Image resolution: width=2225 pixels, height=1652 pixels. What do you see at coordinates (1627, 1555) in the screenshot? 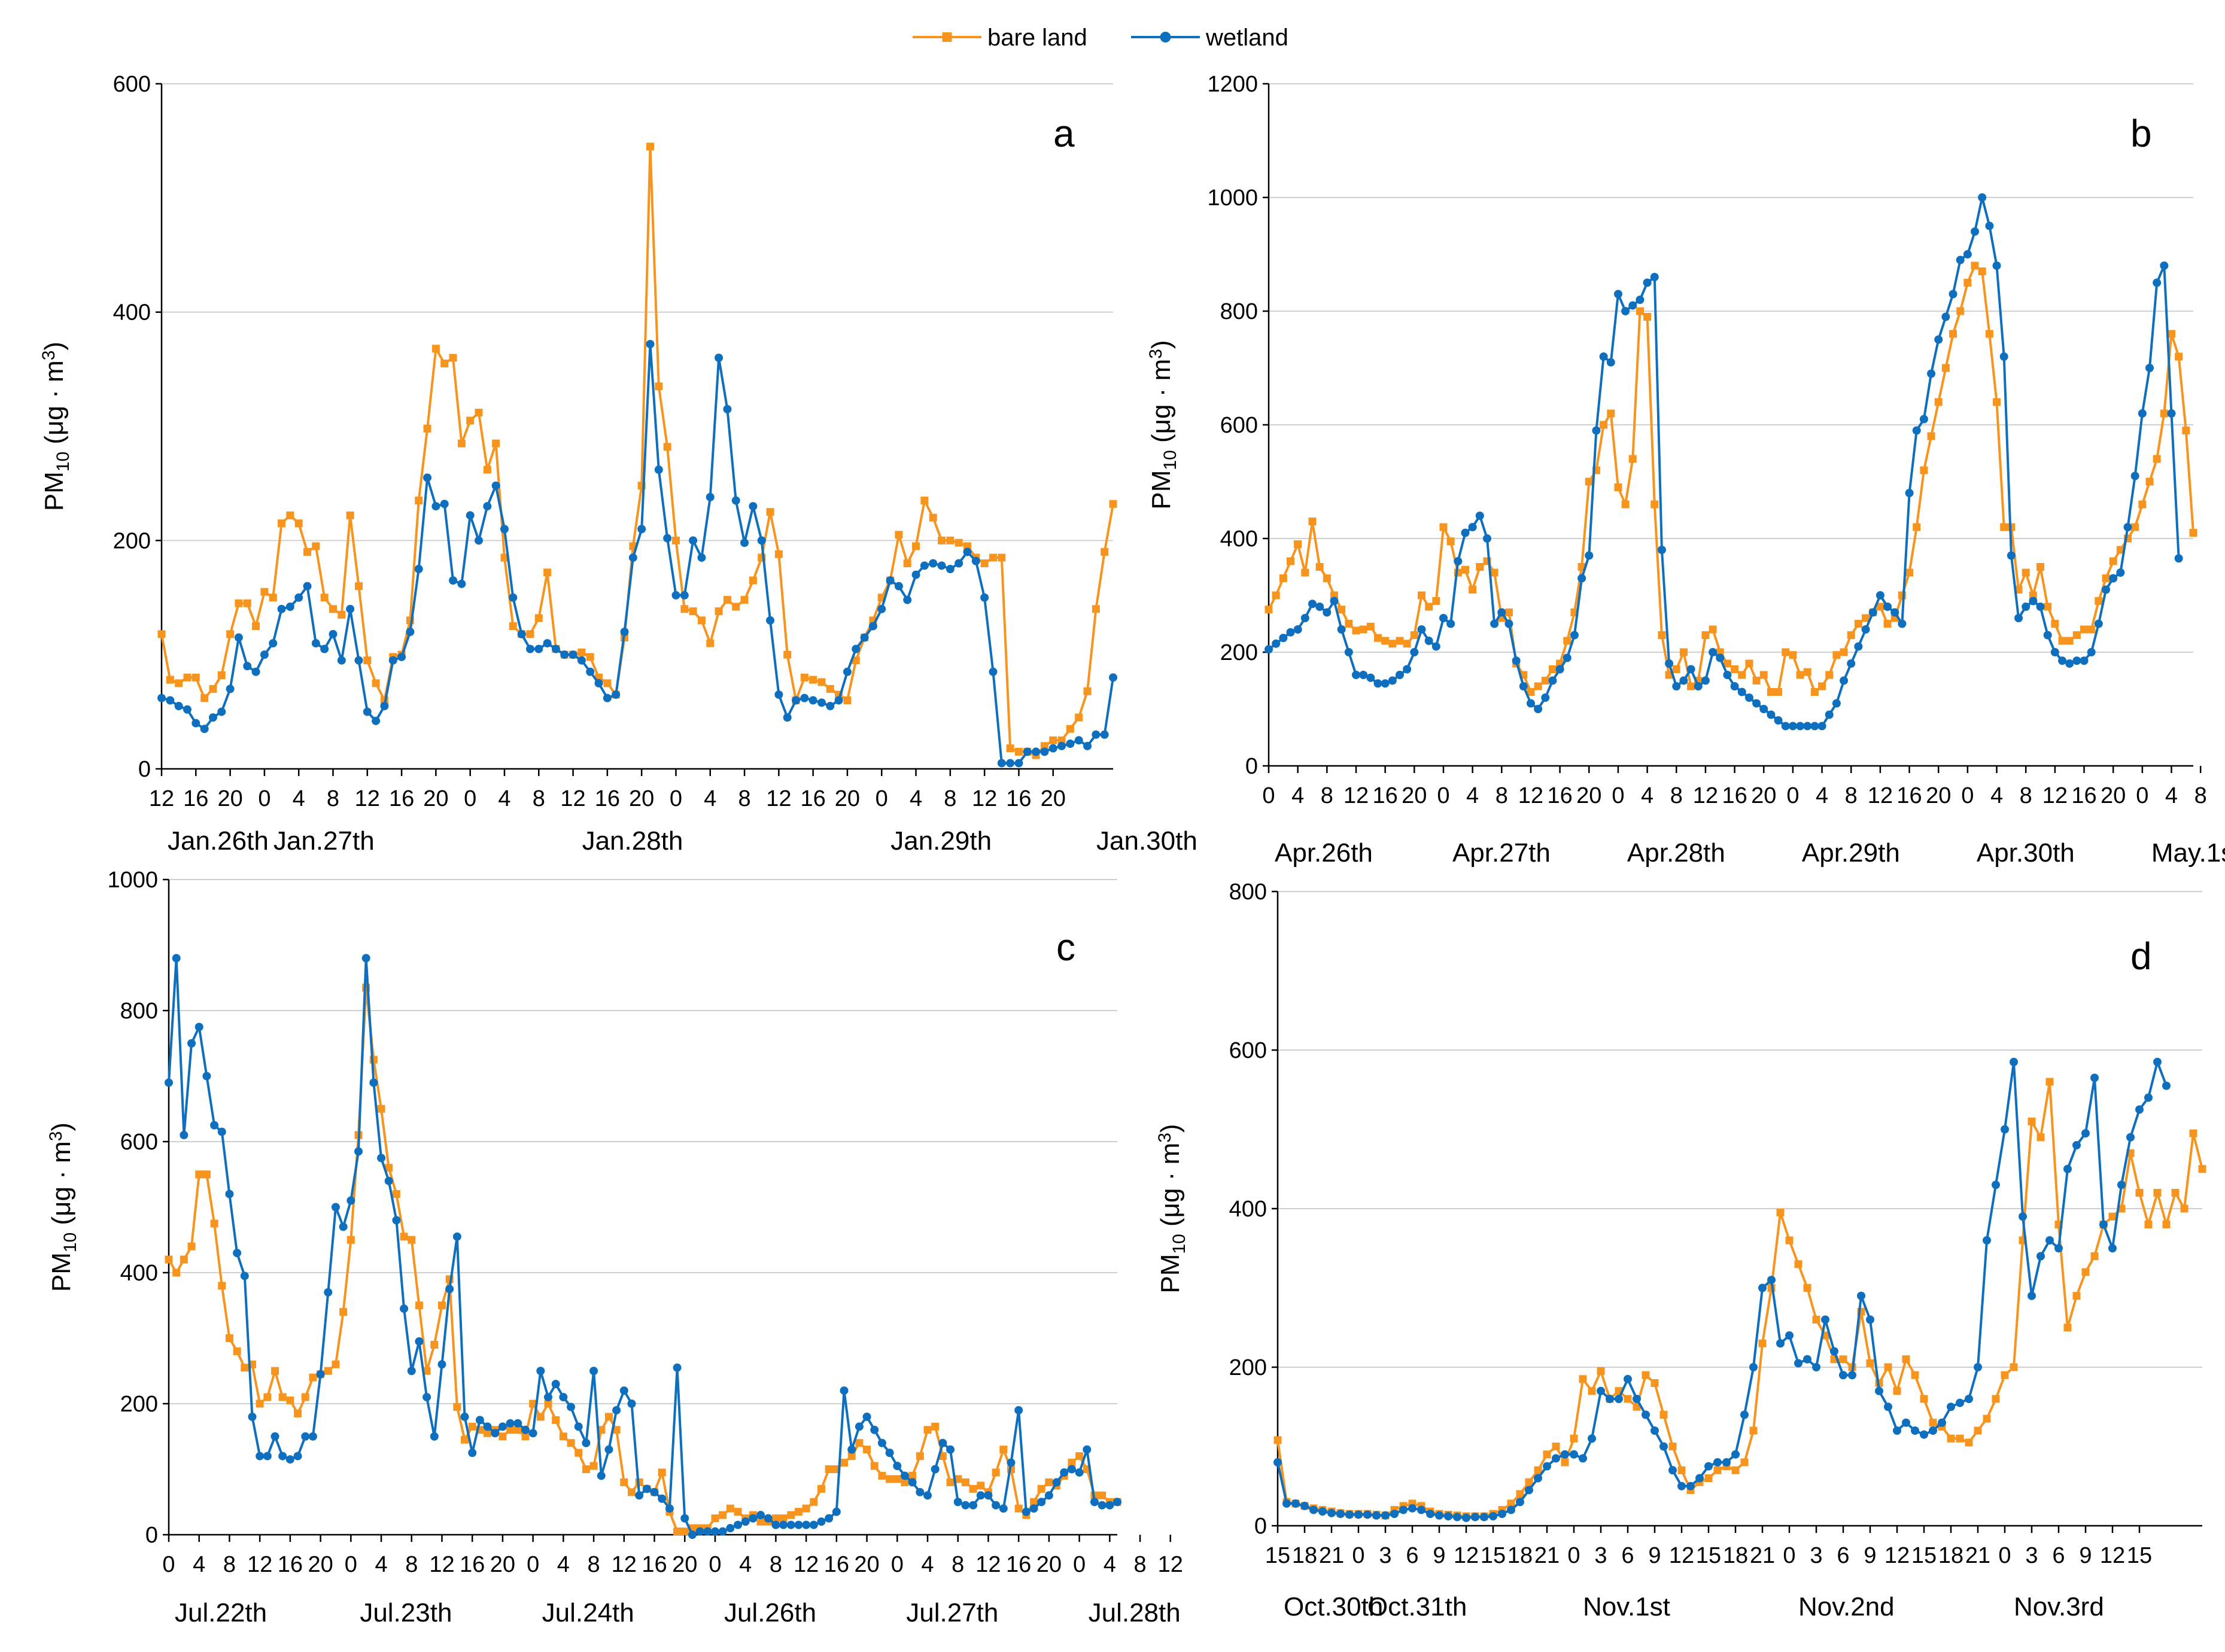
I see `x-tick-label: 6` at bounding box center [1627, 1555].